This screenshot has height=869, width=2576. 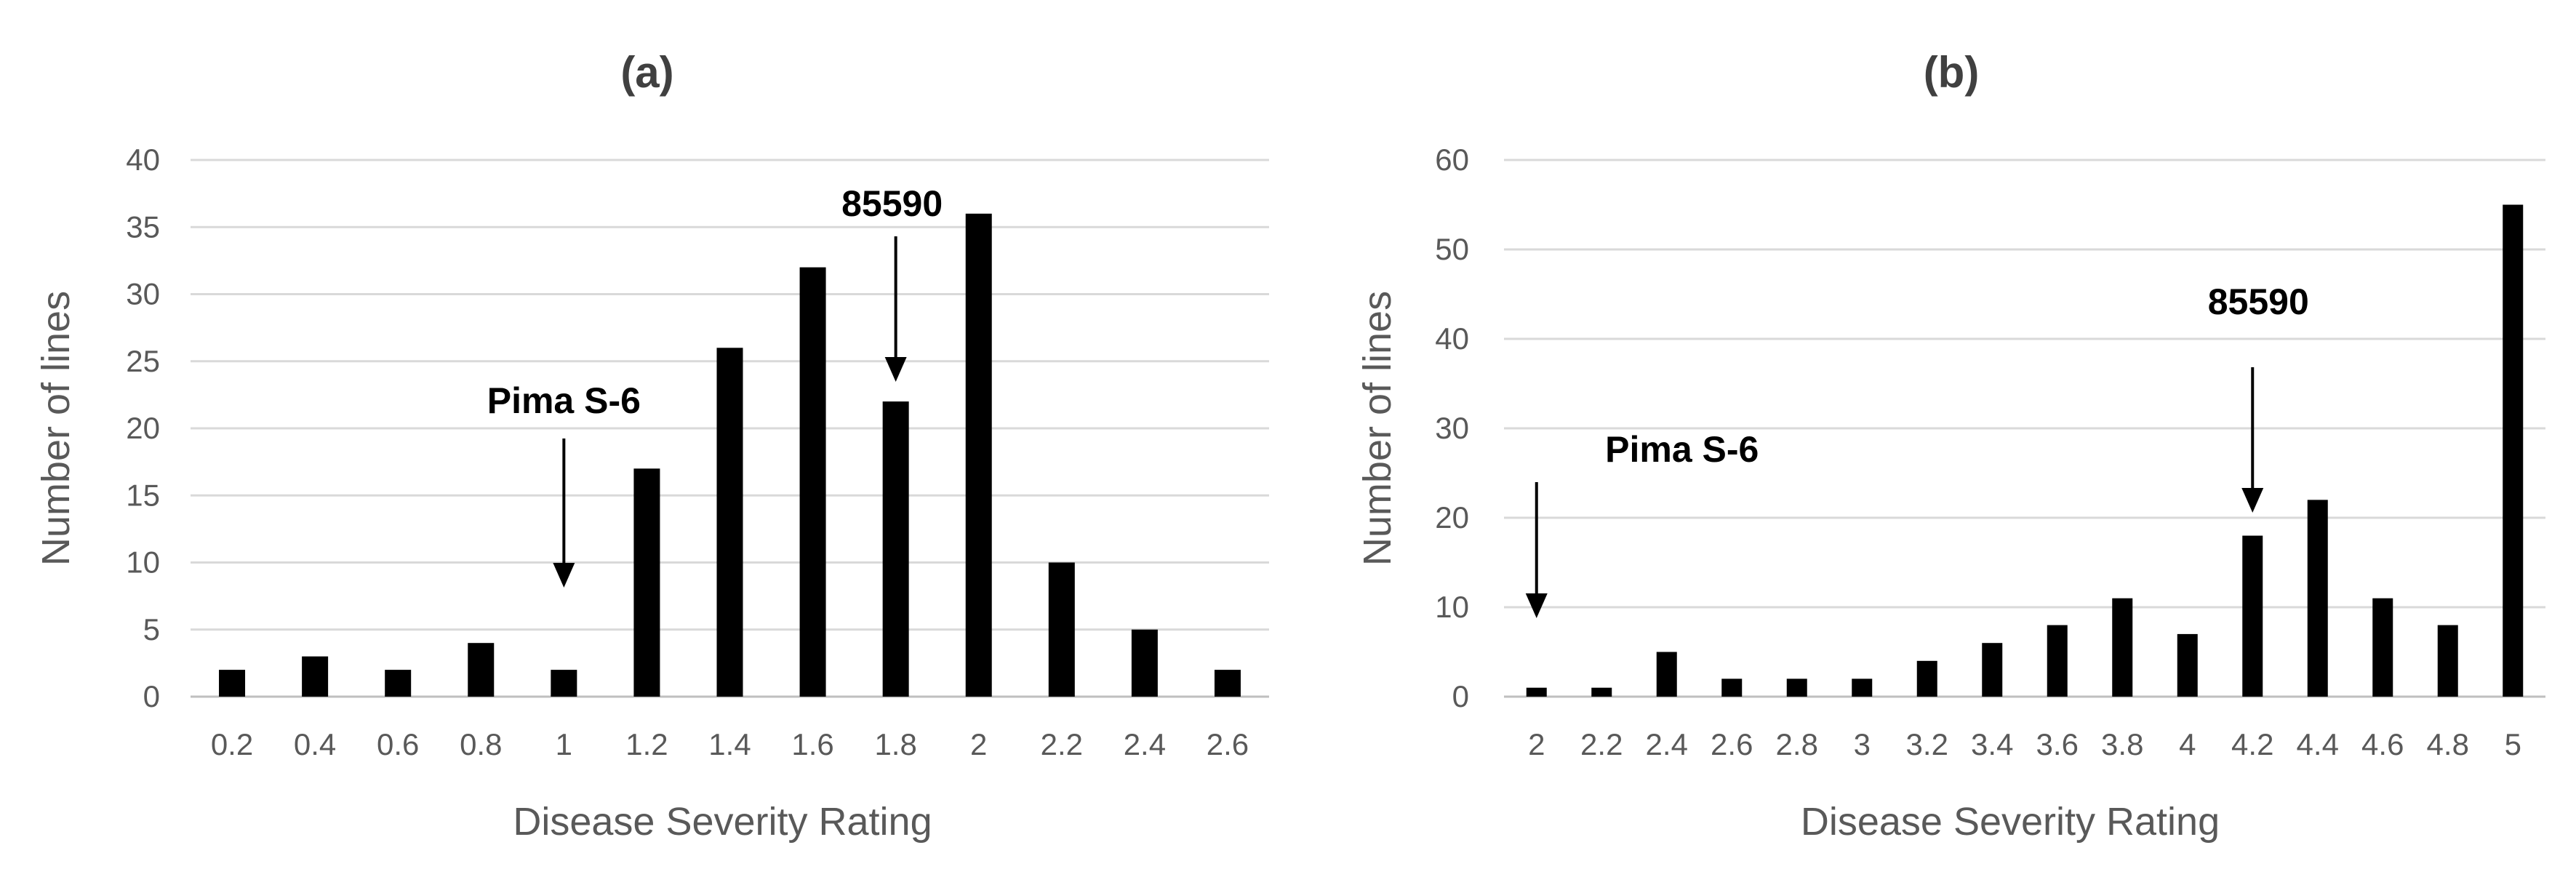 I want to click on x-tick-label: 0.6, so click(x=398, y=744).